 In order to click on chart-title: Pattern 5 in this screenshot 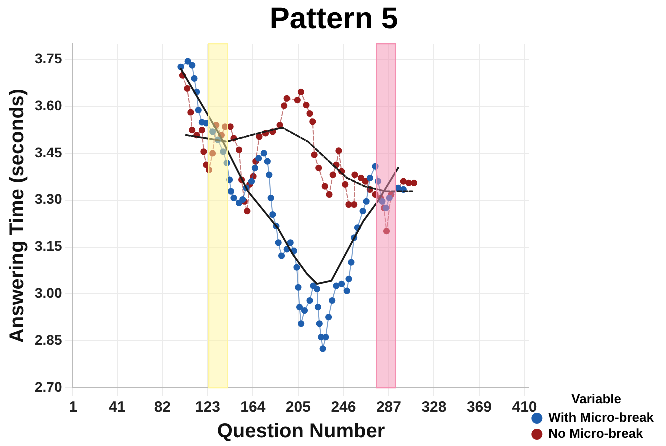, I will do `click(334, 19)`.